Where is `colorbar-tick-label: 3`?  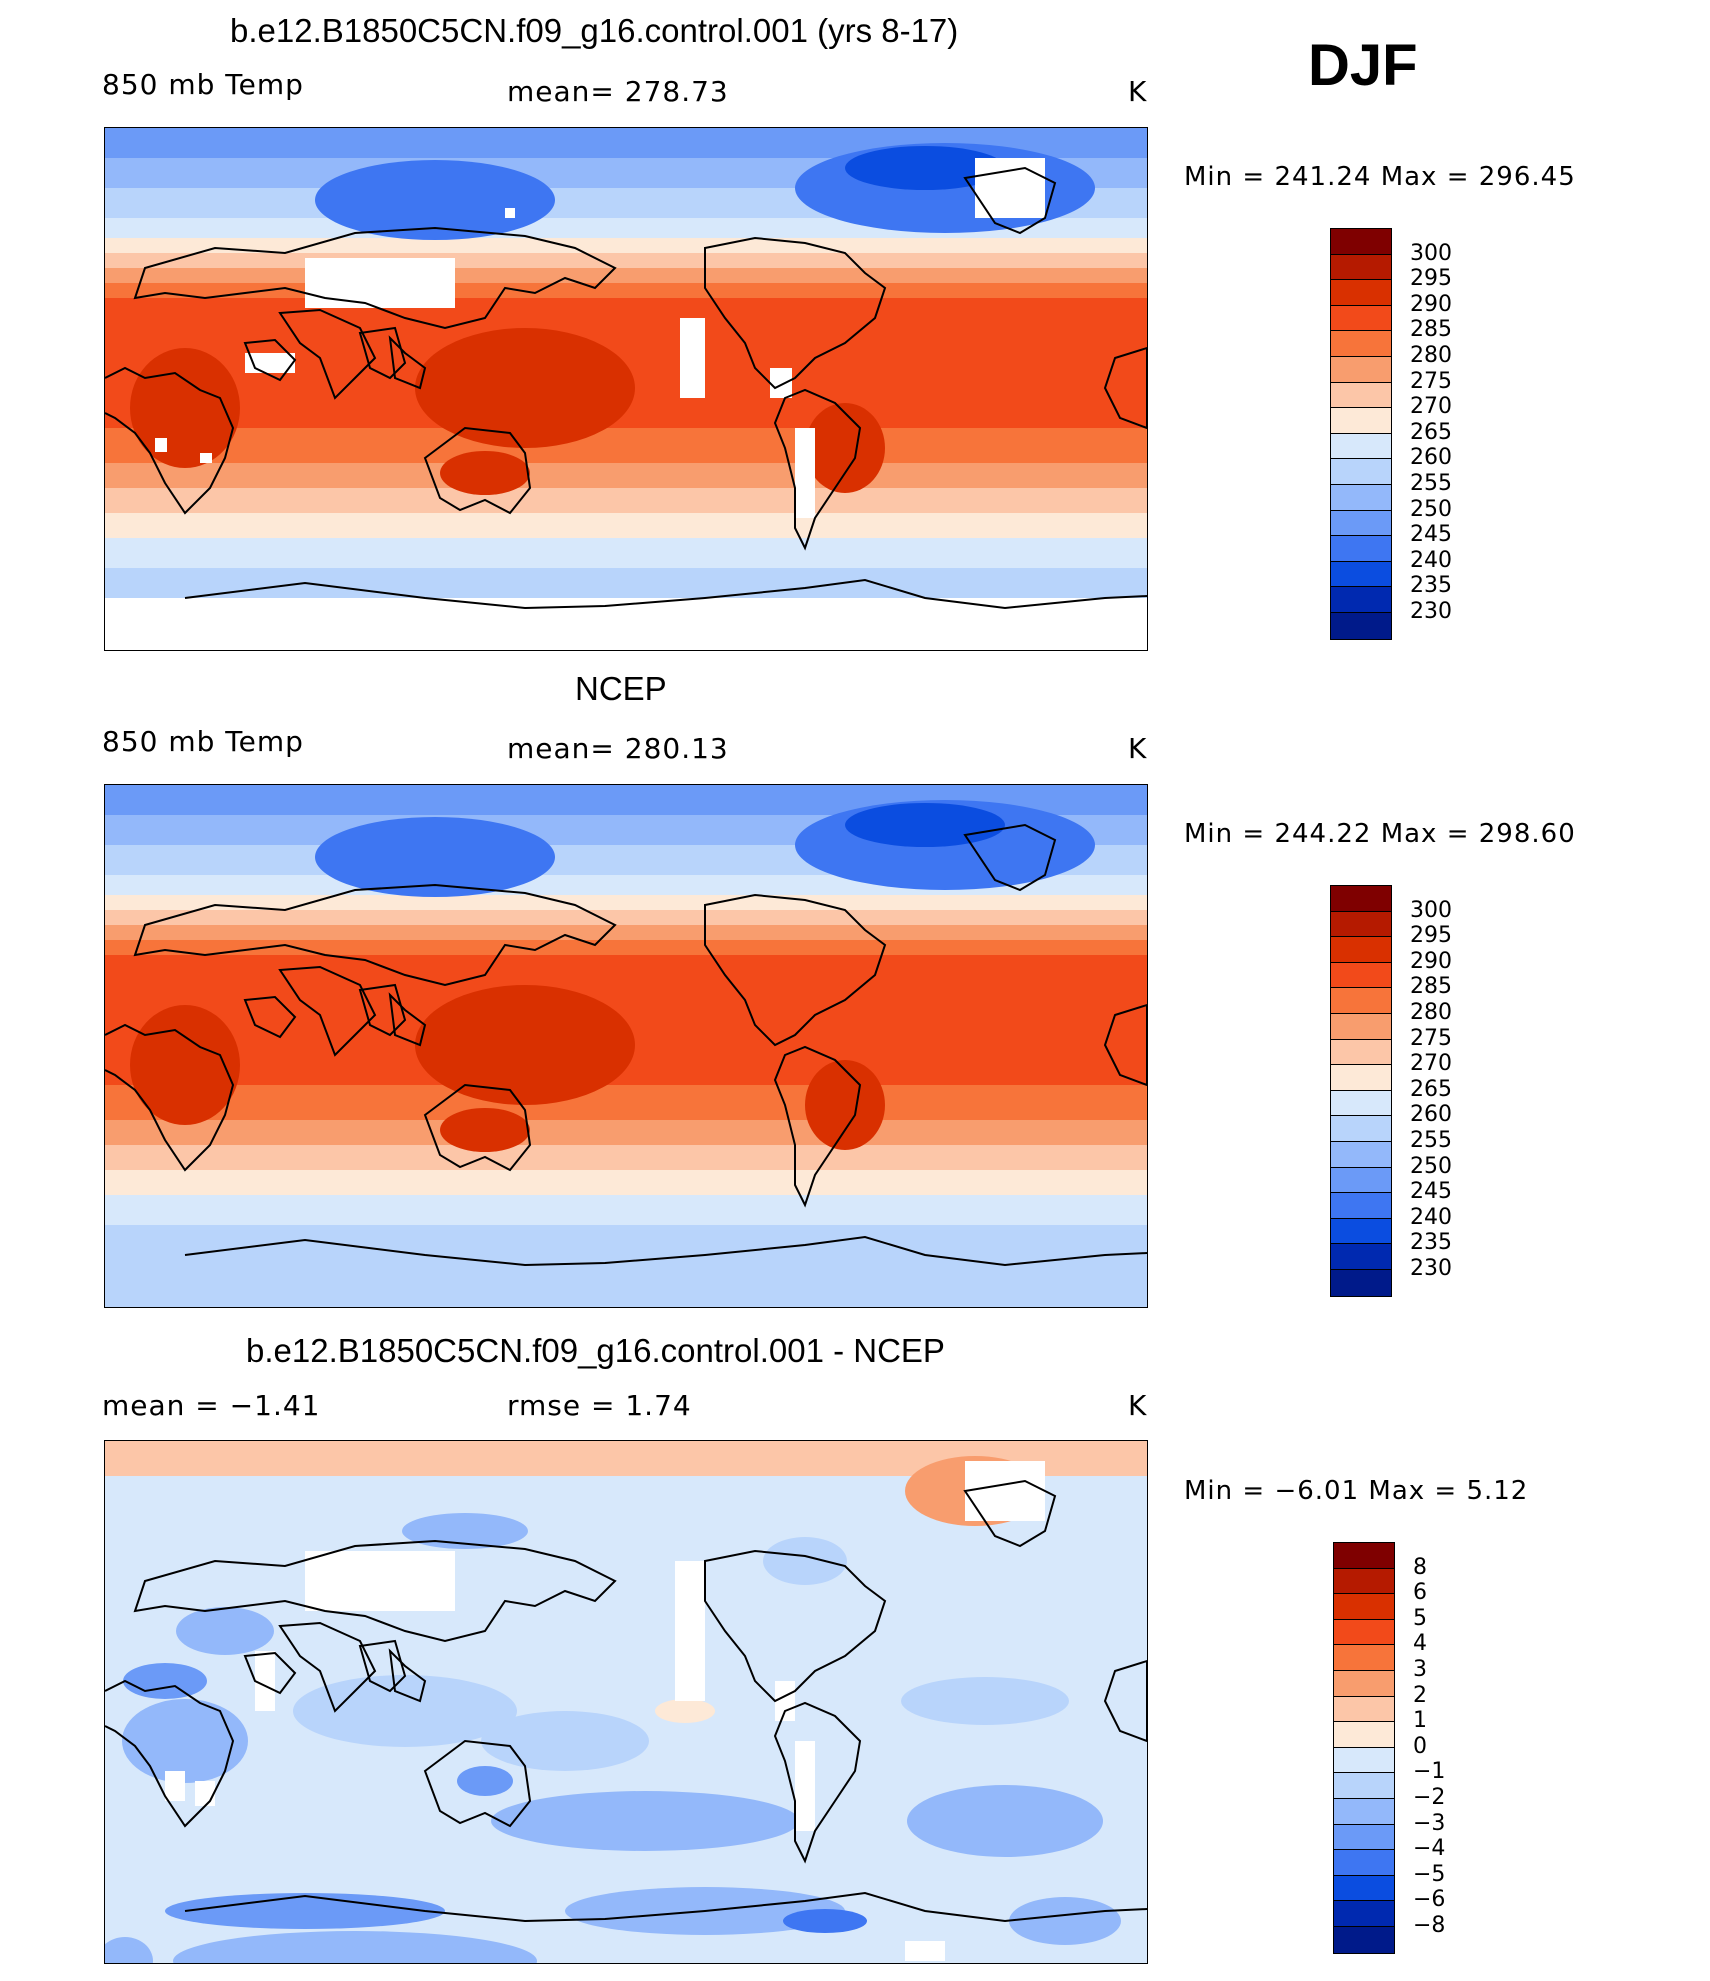
colorbar-tick-label: 3 is located at coordinates (1420, 1669).